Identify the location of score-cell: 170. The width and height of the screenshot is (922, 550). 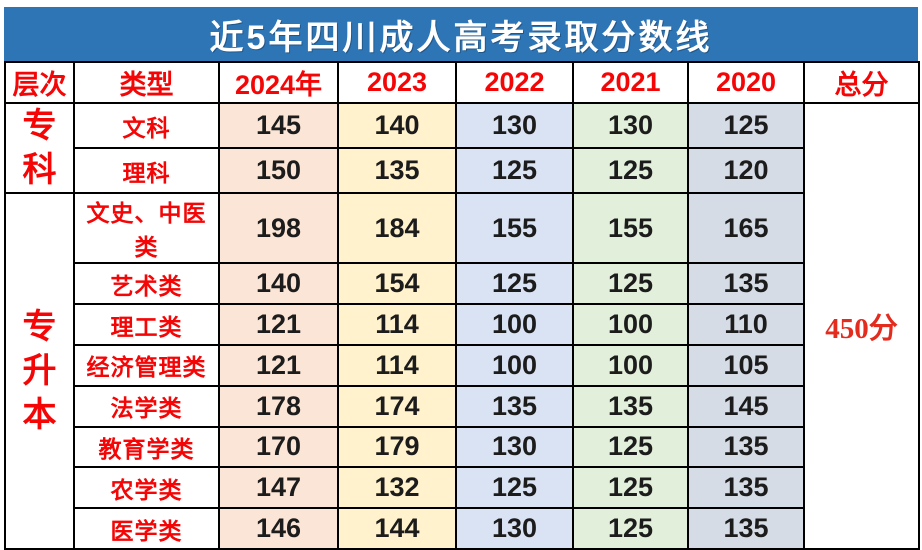
(278, 447).